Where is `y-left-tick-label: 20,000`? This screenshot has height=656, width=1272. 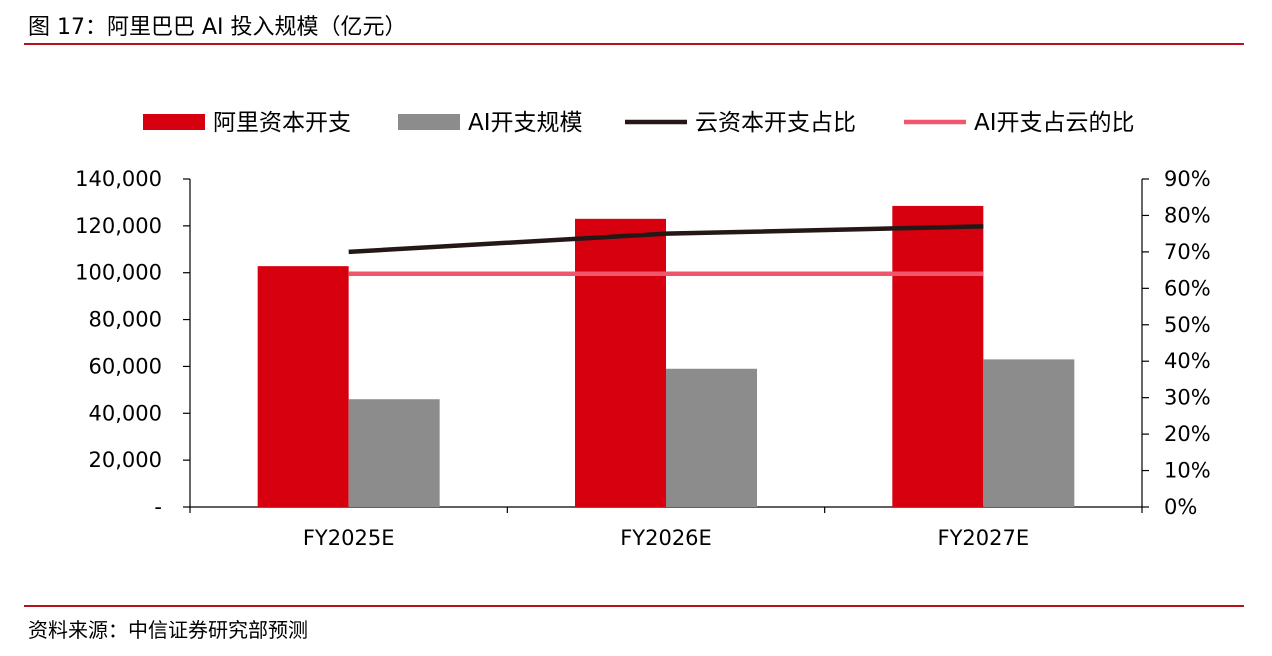 y-left-tick-label: 20,000 is located at coordinates (125, 460).